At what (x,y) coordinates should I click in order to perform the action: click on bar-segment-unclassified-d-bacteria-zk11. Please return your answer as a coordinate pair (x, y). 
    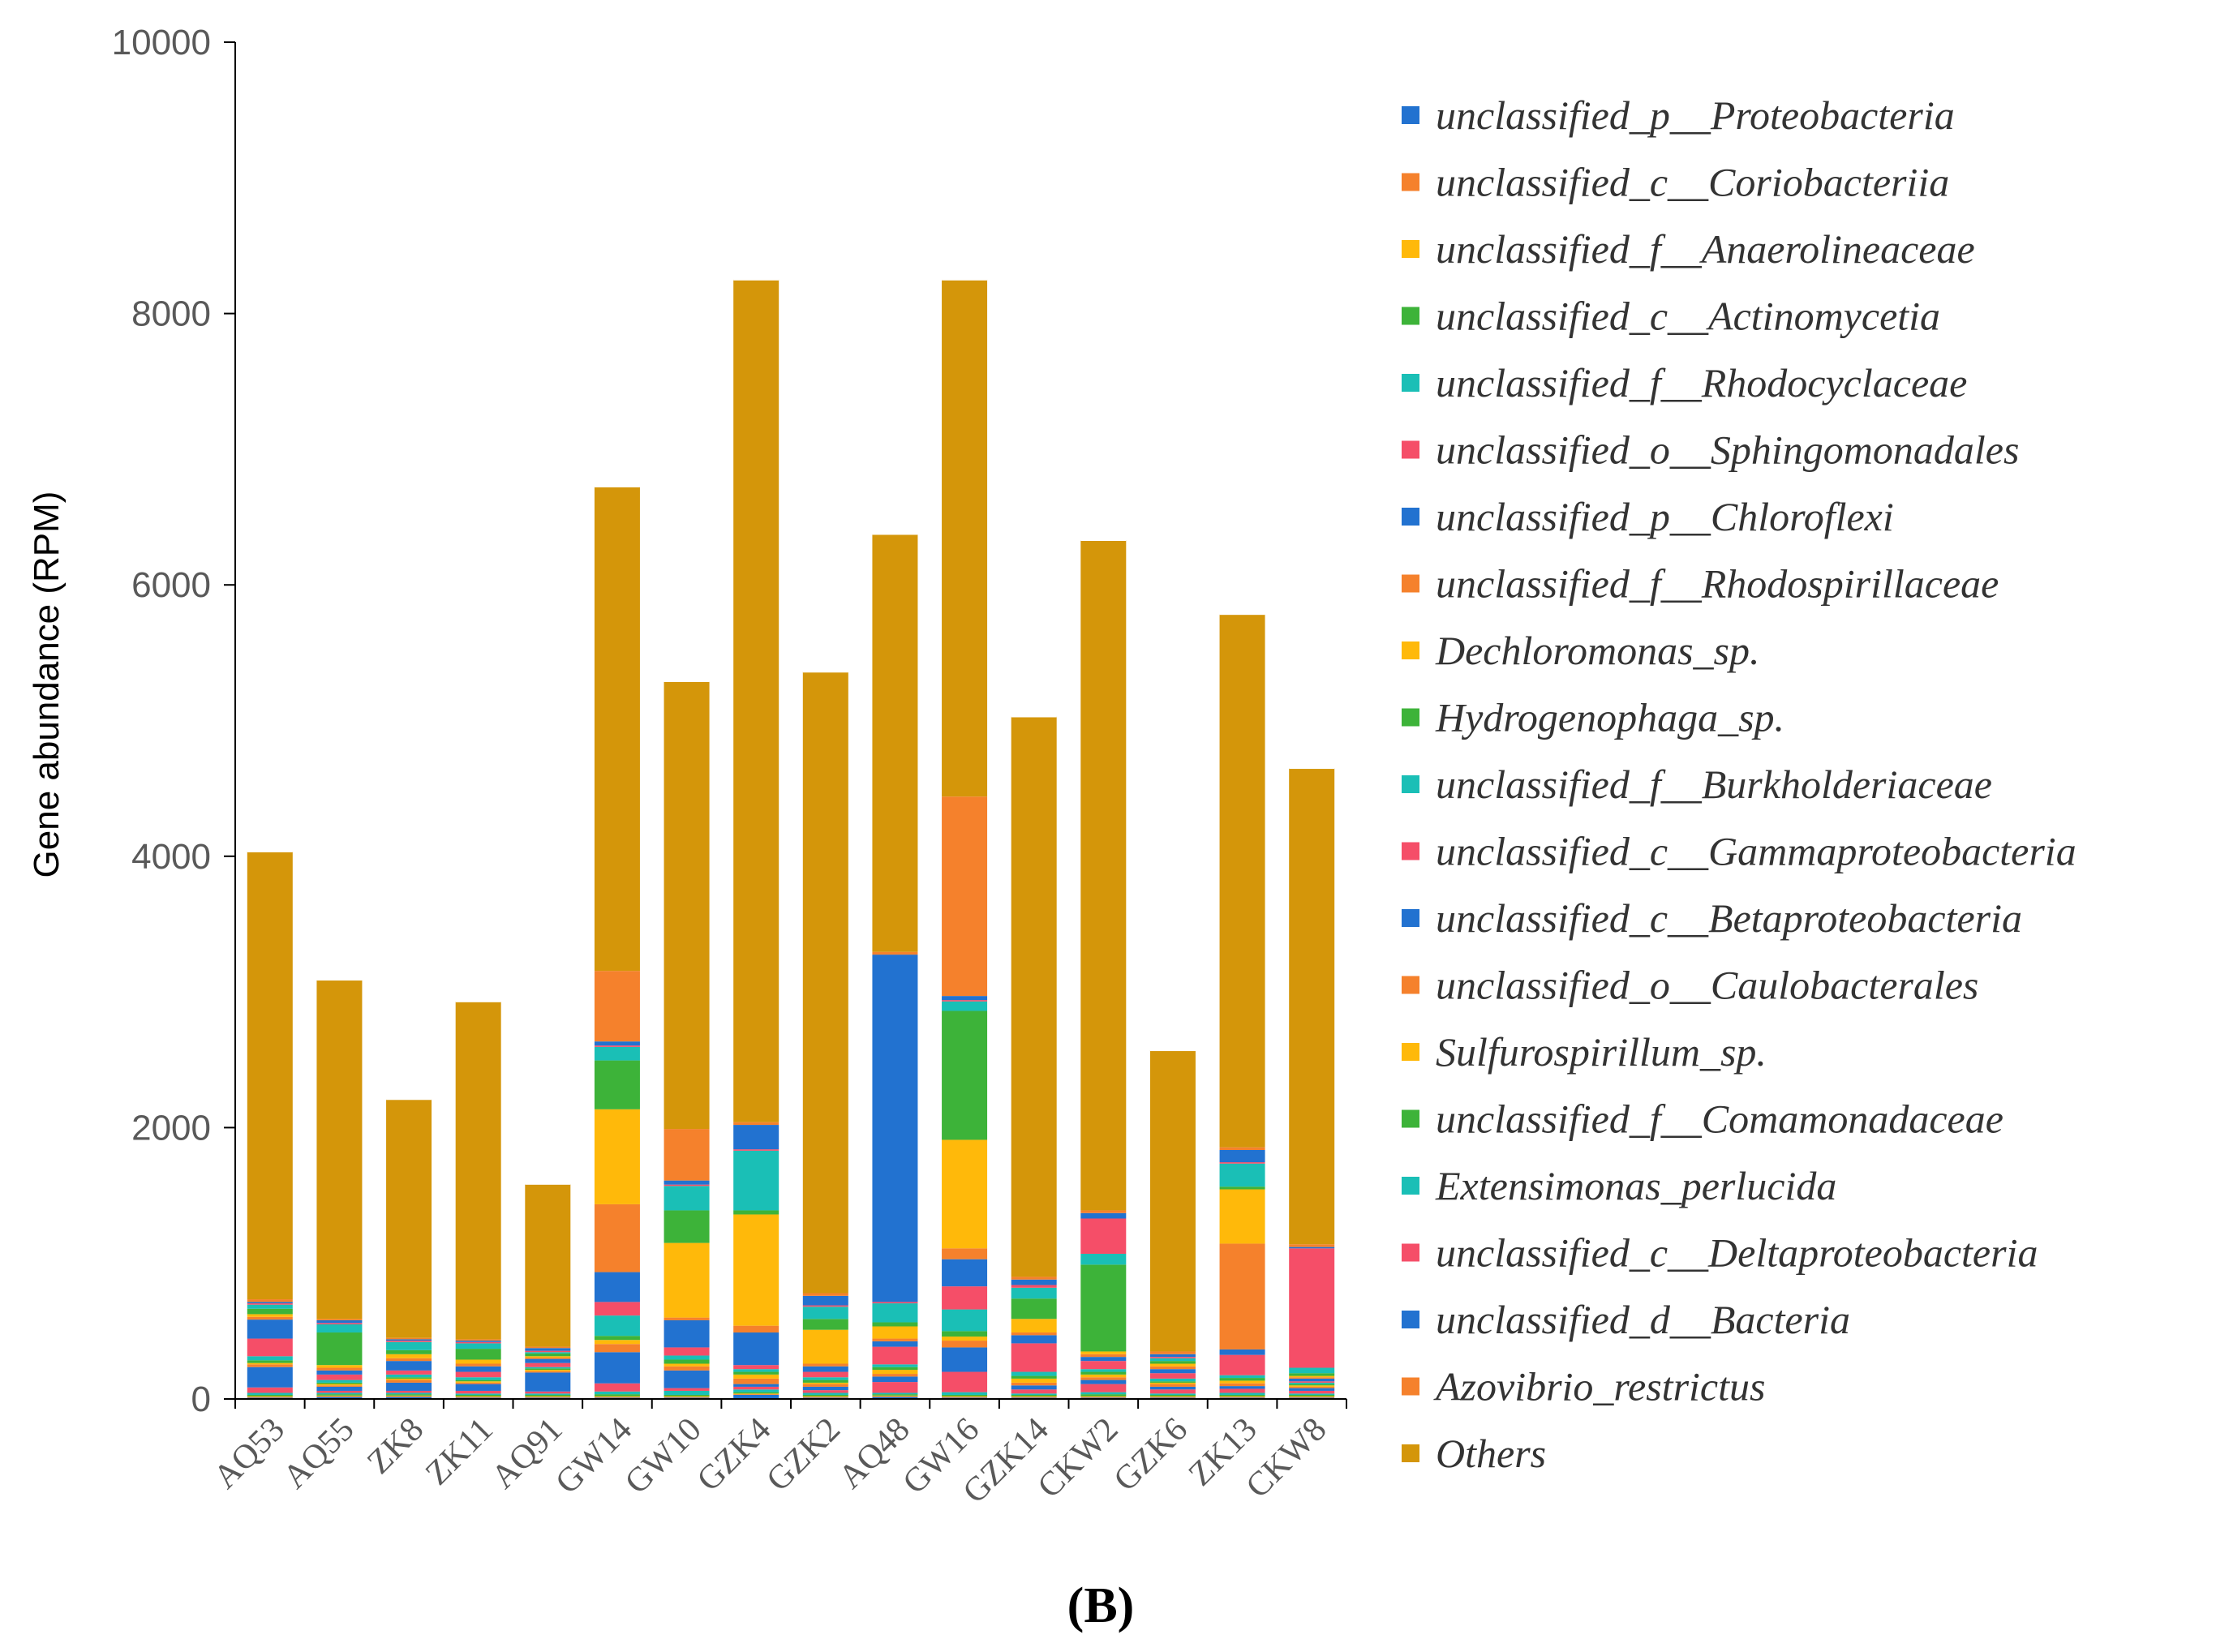
    Looking at the image, I should click on (478, 1341).